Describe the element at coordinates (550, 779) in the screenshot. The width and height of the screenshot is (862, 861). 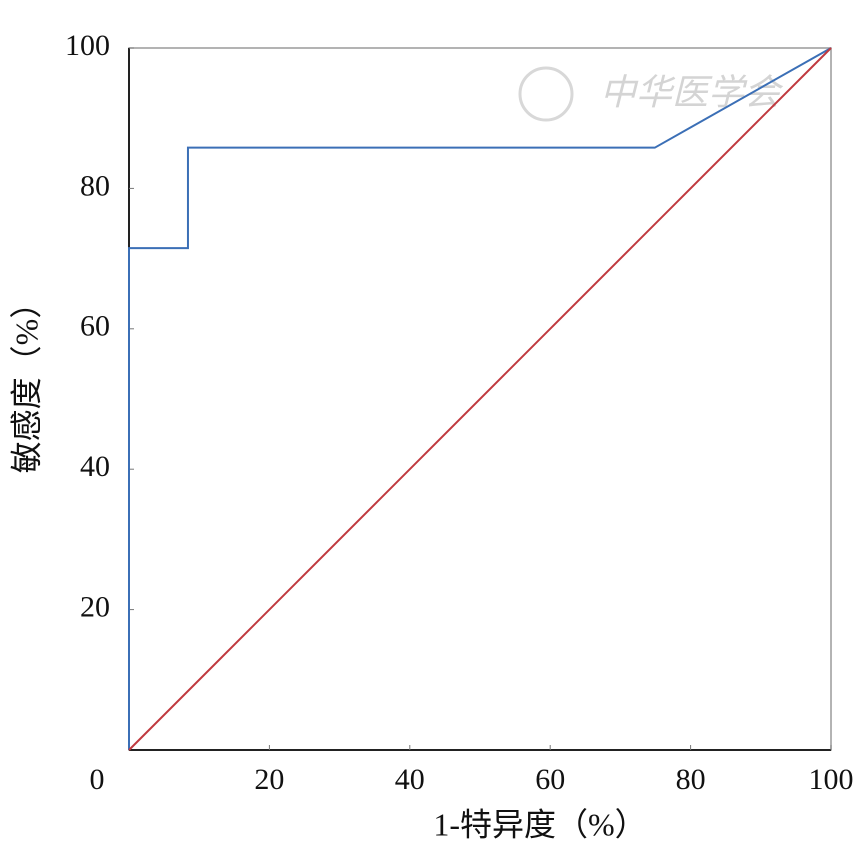
I see `x-tick-label: 60` at that location.